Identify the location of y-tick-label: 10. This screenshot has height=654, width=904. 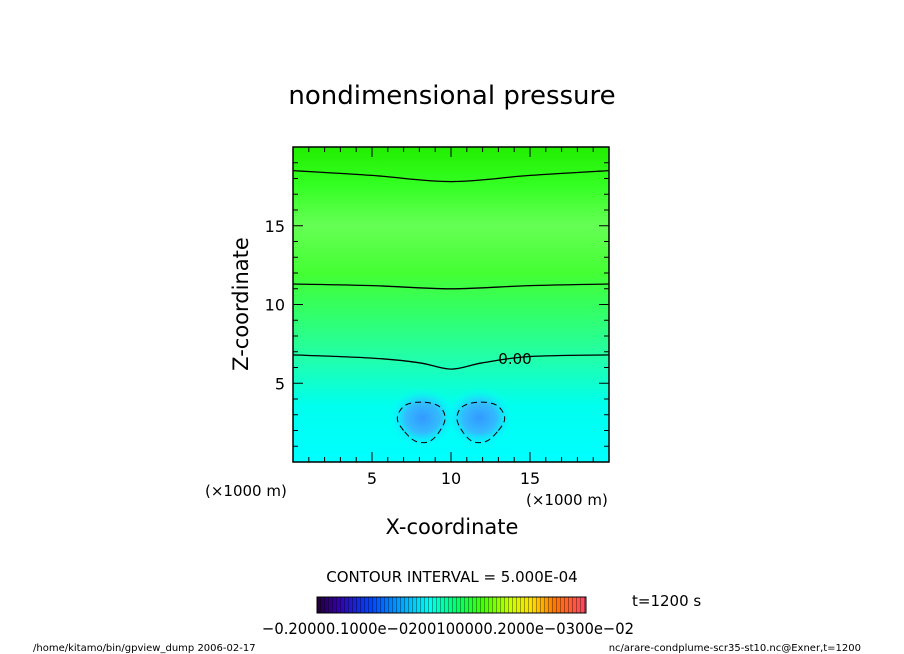
(275, 305).